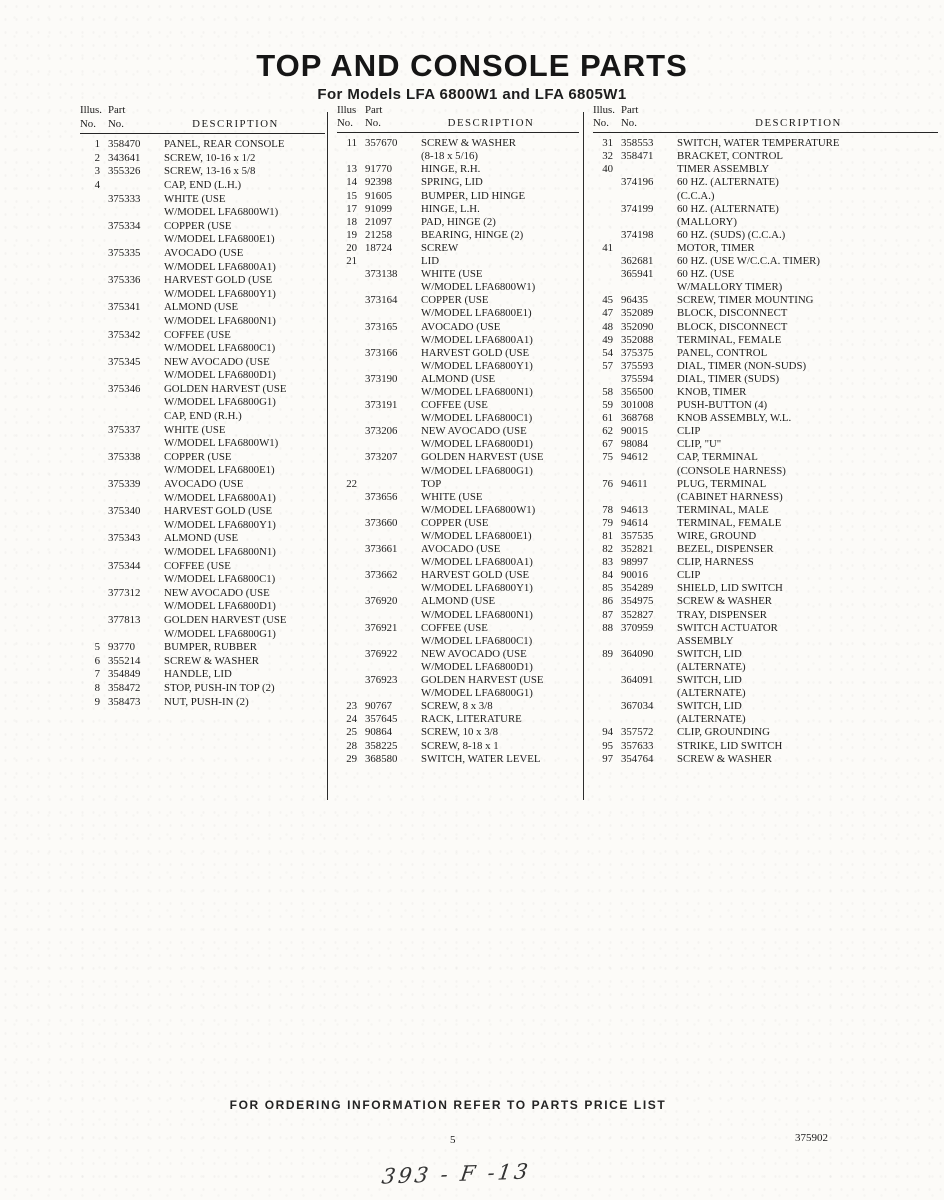 The width and height of the screenshot is (944, 1200). Describe the element at coordinates (430, 261) in the screenshot. I see `description-line: LID` at that location.